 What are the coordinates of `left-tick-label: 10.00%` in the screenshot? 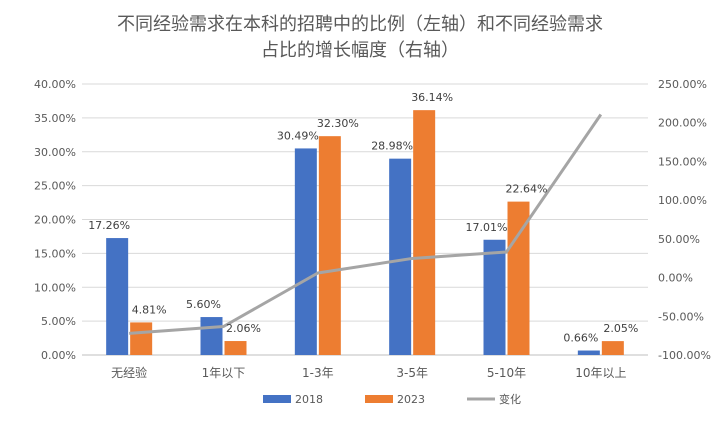 It's located at (55, 287).